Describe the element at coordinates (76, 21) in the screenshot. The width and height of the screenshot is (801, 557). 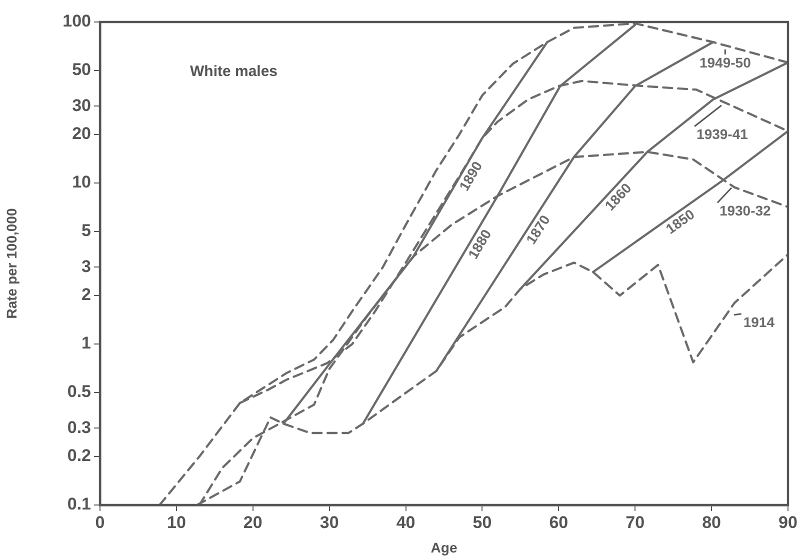
I see `y-tick-label: 100` at that location.